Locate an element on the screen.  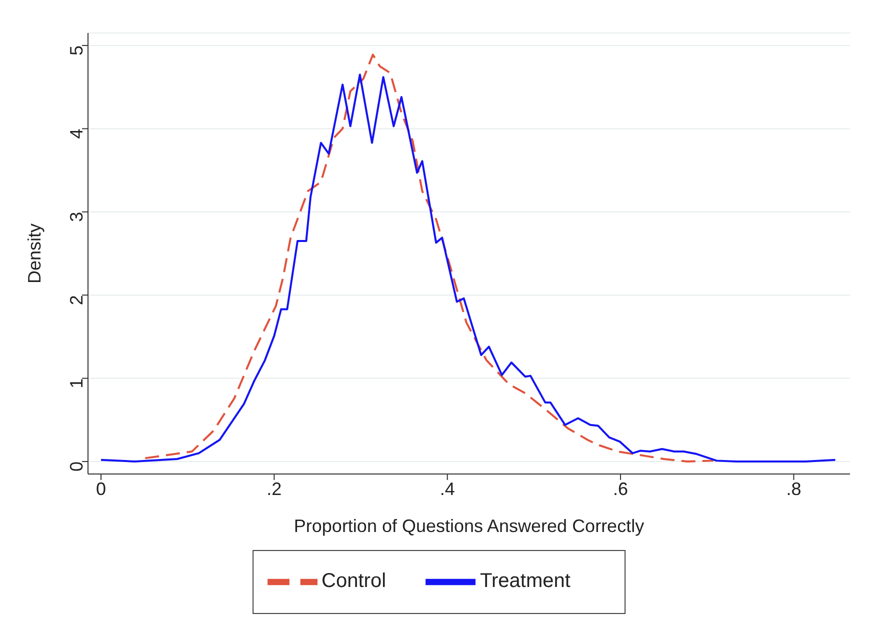
x-tick-label: .8 is located at coordinates (794, 488).